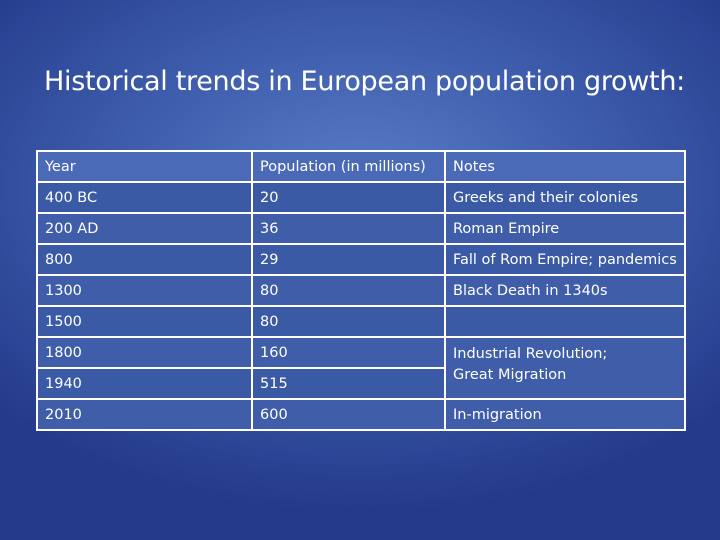 This screenshot has width=720, height=540. What do you see at coordinates (348, 352) in the screenshot?
I see `population-cell: 160` at bounding box center [348, 352].